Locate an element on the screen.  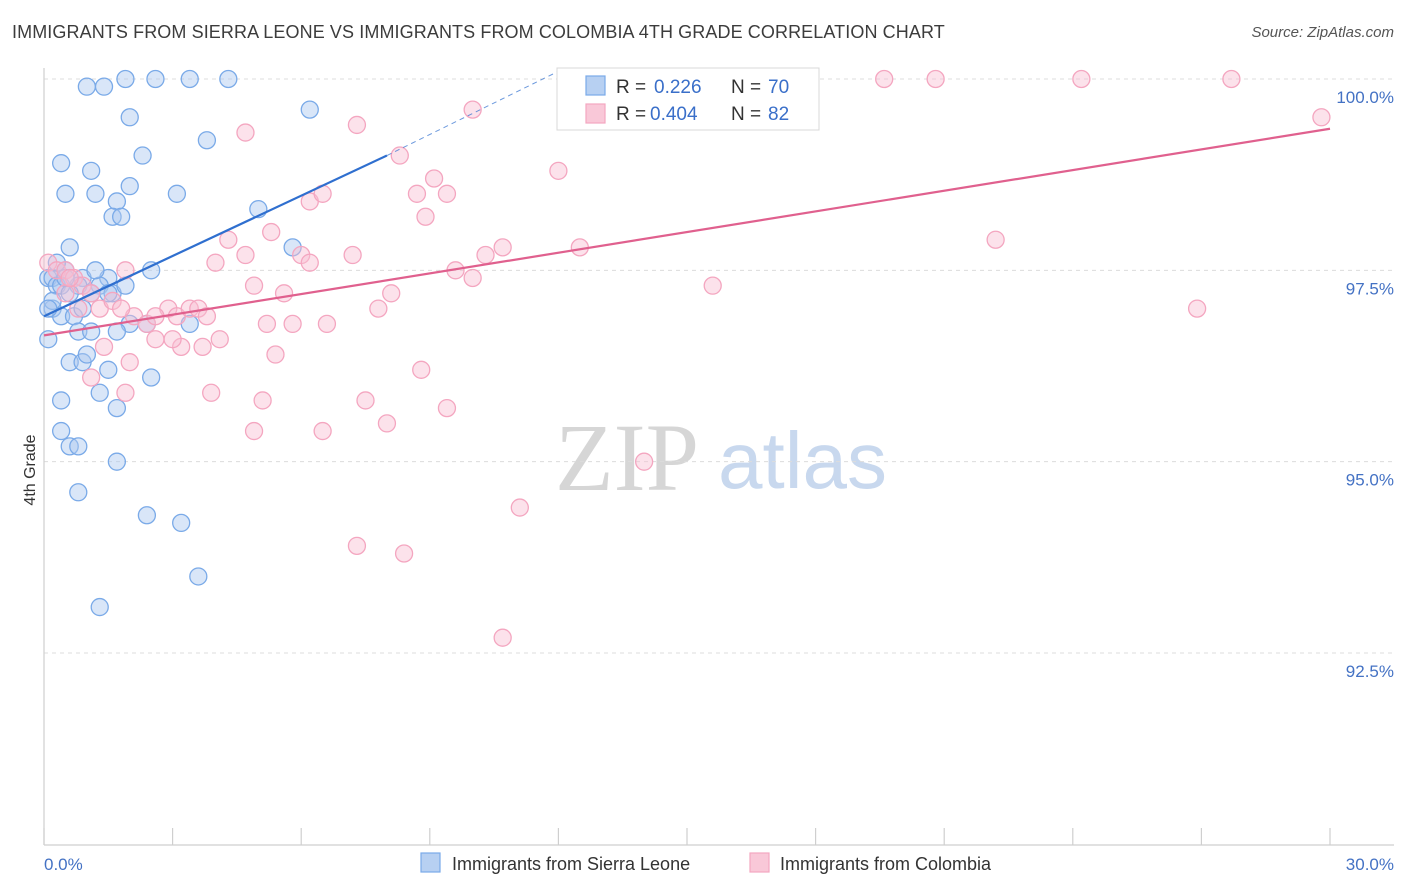
stats-legend: R = 0.226 N = 70 R = 0.404 N = 82 is located at coordinates (688, 99).